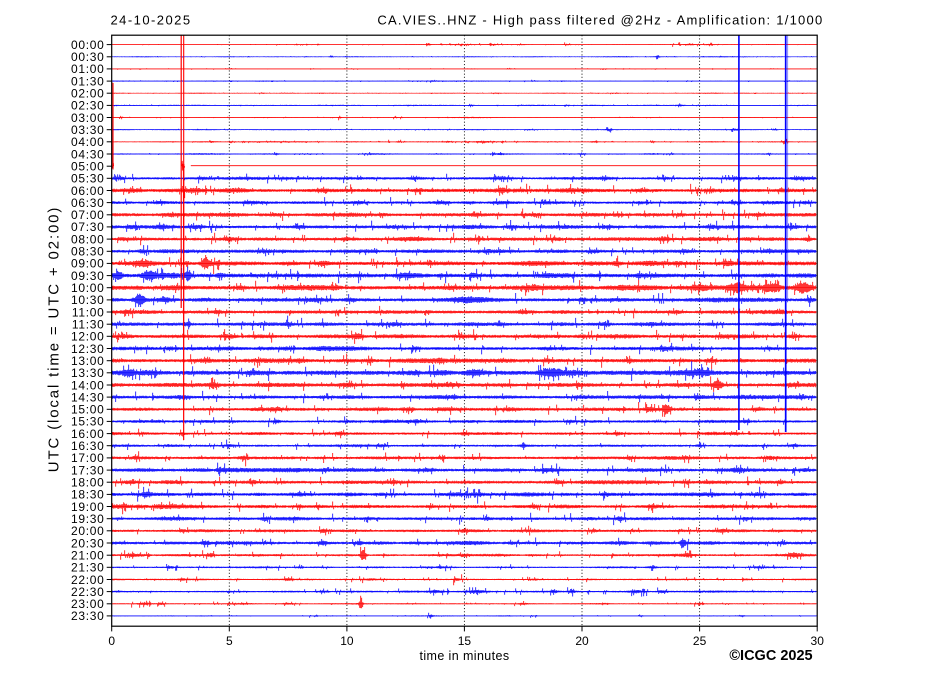 The image size is (927, 696). What do you see at coordinates (582, 641) in the screenshot?
I see `svg-text: 20` at bounding box center [582, 641].